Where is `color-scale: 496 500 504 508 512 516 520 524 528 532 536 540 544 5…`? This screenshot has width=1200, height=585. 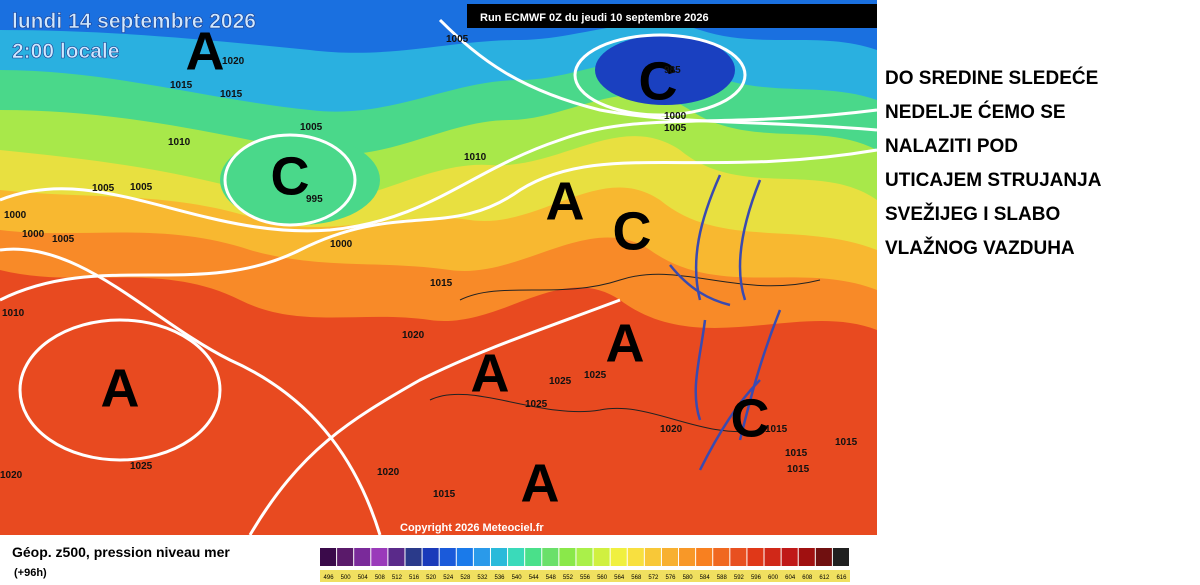 color-scale: 496 500 504 508 512 516 520 524 528 532 536 540 544 5… is located at coordinates (585, 565).